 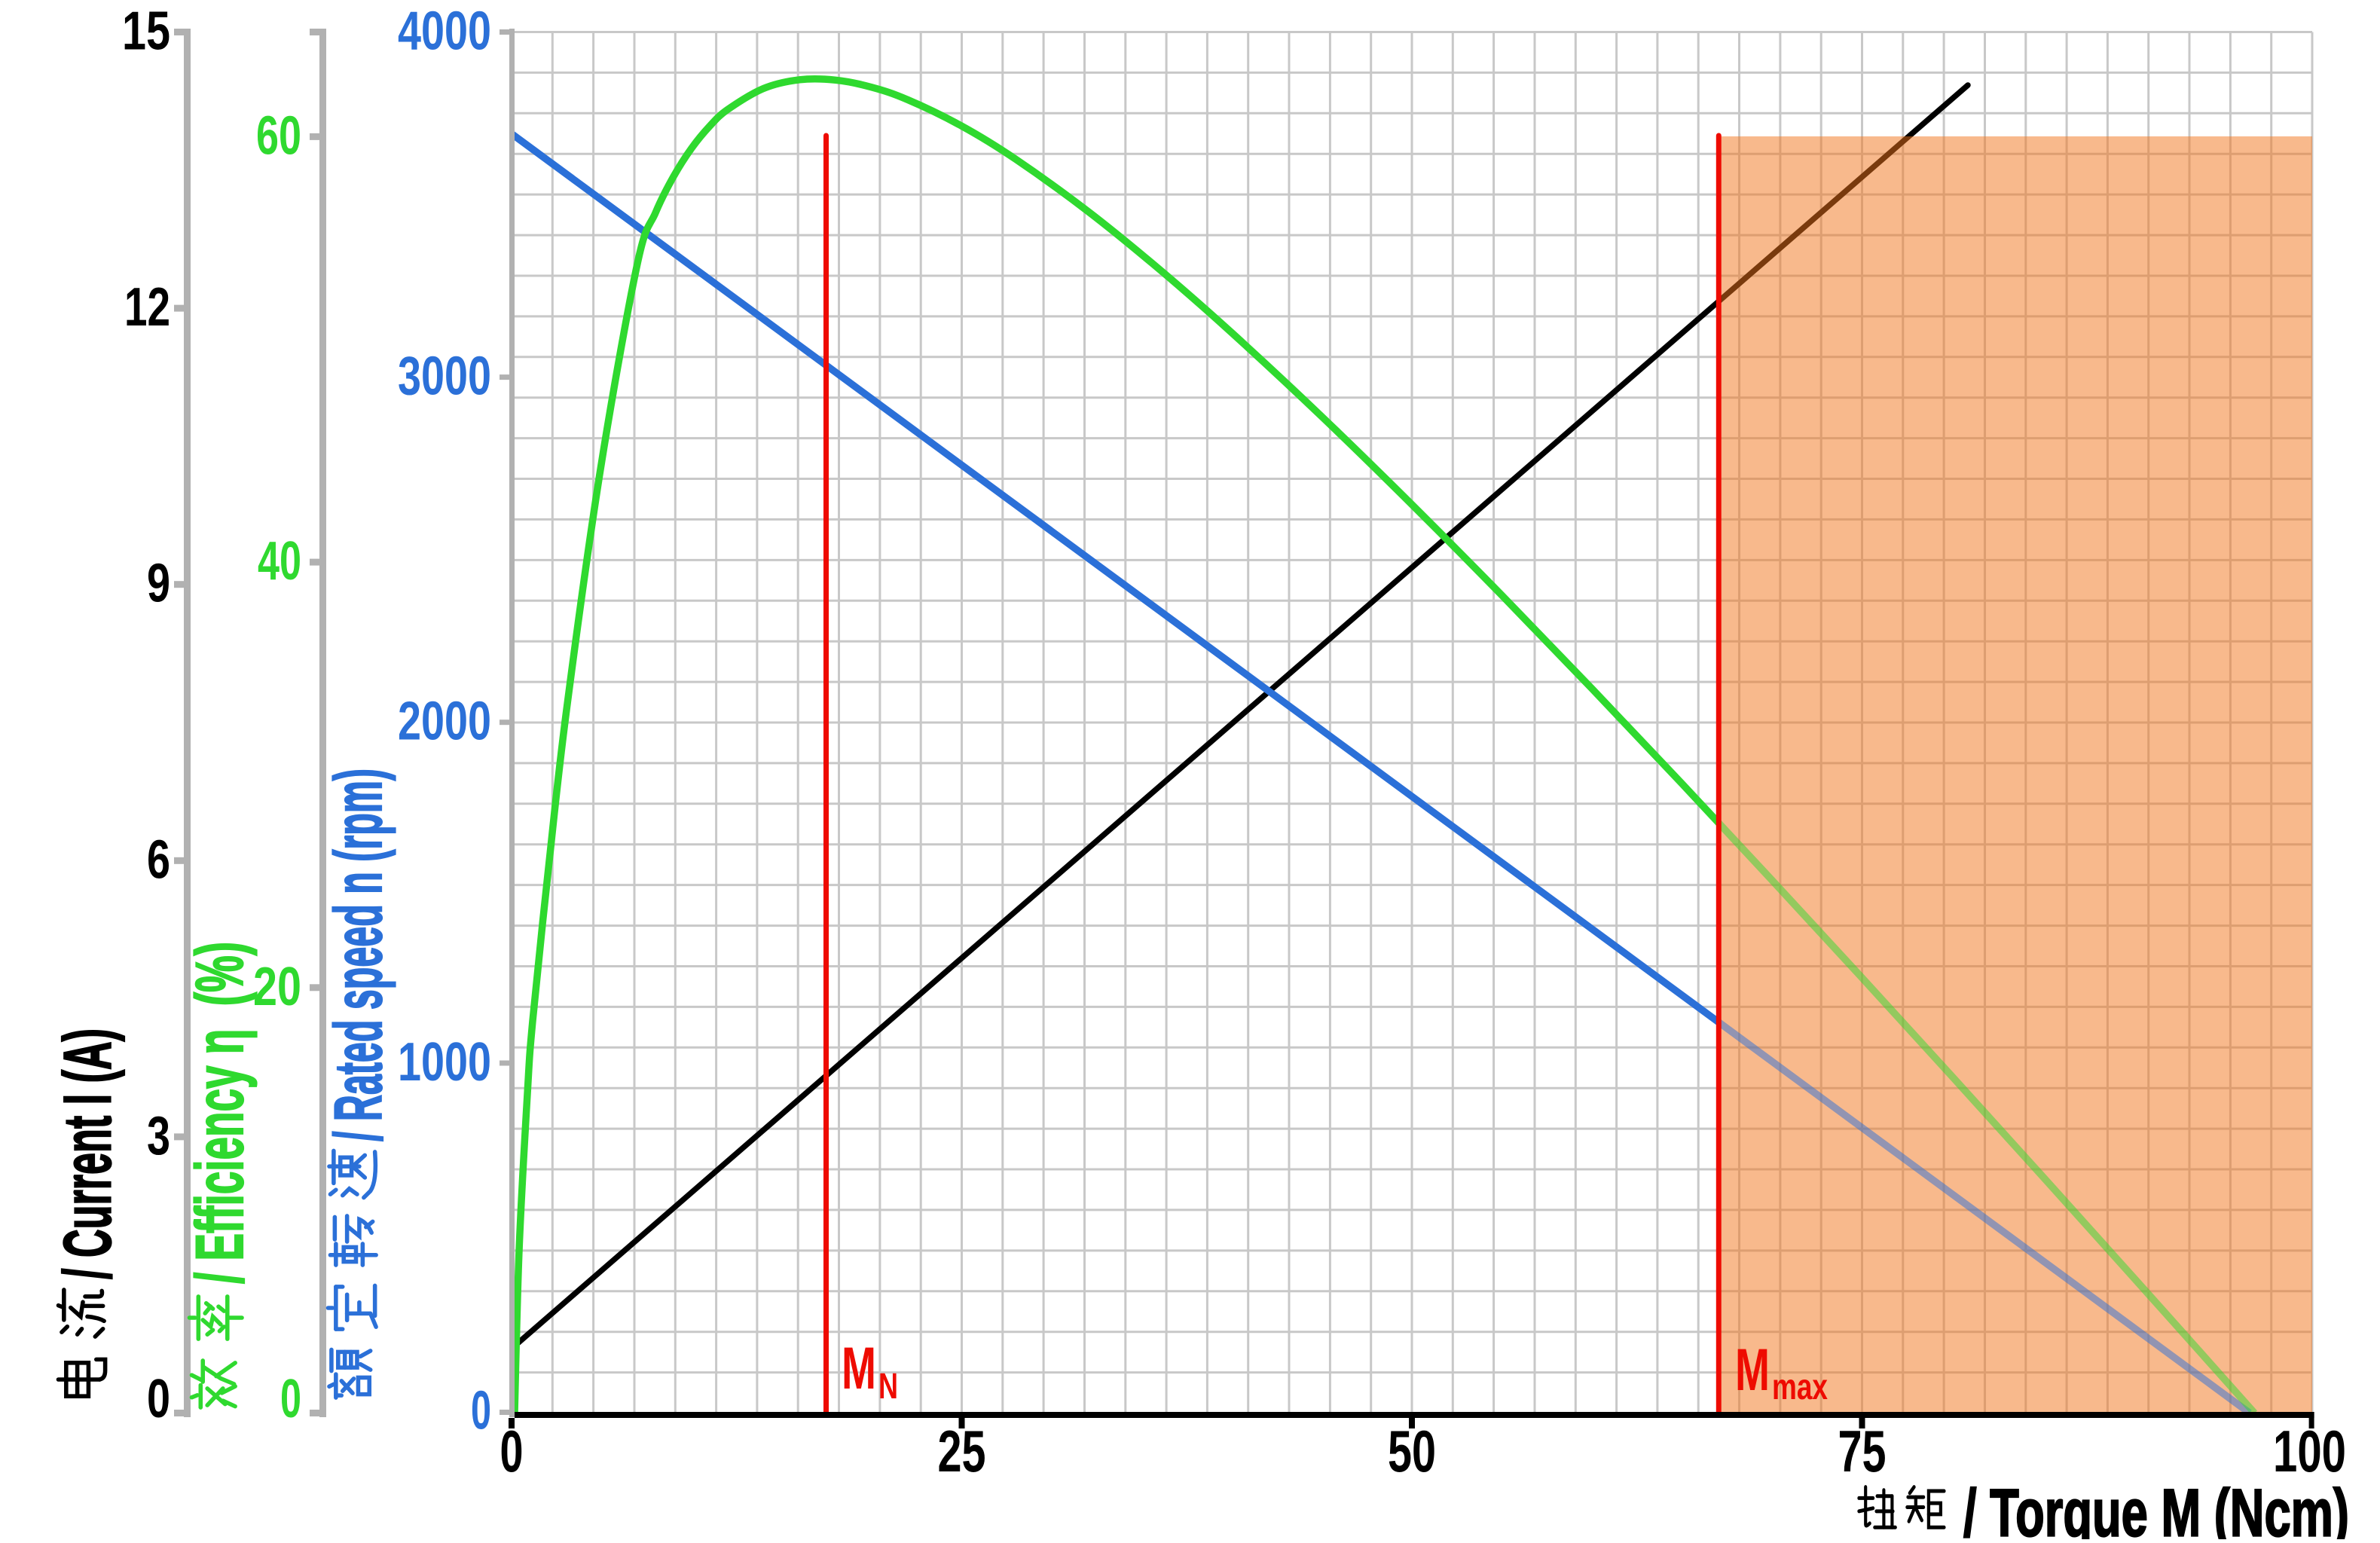 I want to click on svg-text: 9, so click(x=158, y=584).